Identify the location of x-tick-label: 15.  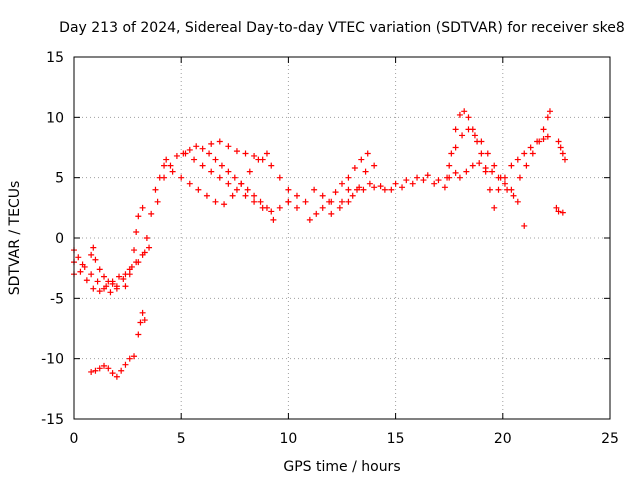
(396, 439).